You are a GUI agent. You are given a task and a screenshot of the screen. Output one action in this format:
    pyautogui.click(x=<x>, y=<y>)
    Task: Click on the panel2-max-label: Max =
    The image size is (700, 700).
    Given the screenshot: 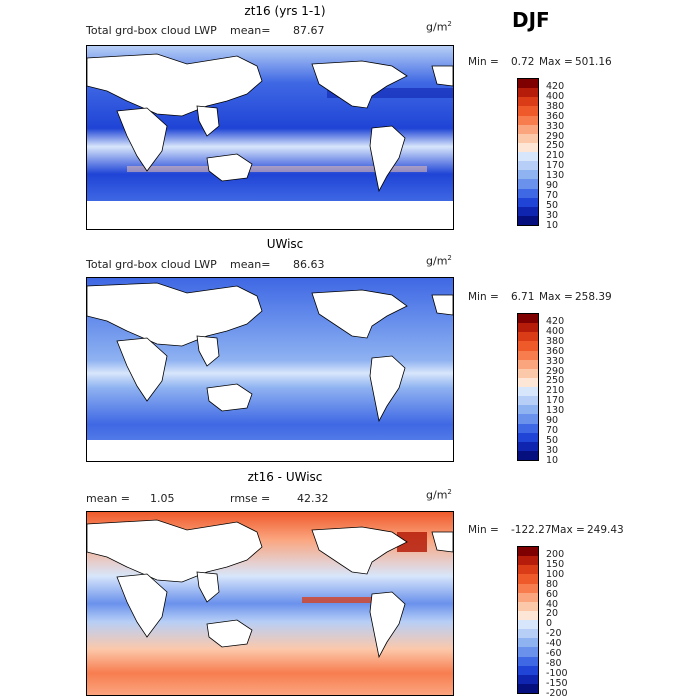 What is the action you would take?
    pyautogui.click(x=556, y=297)
    